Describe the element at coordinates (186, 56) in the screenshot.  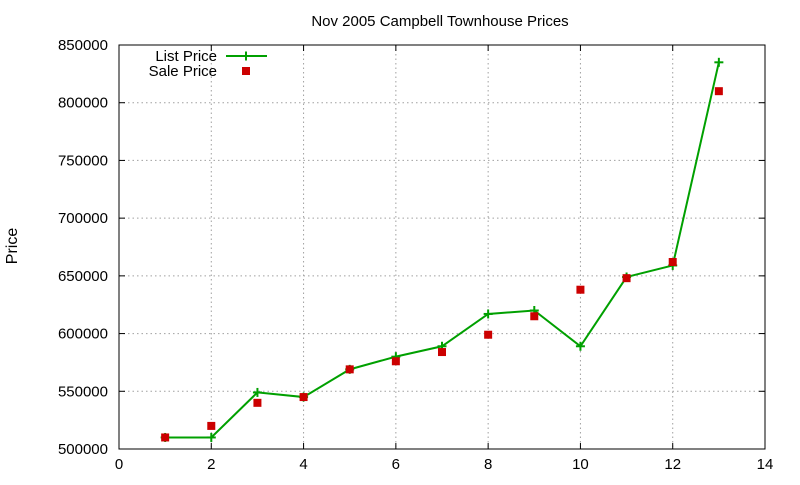
I see `legend-label-list-price: List Price` at that location.